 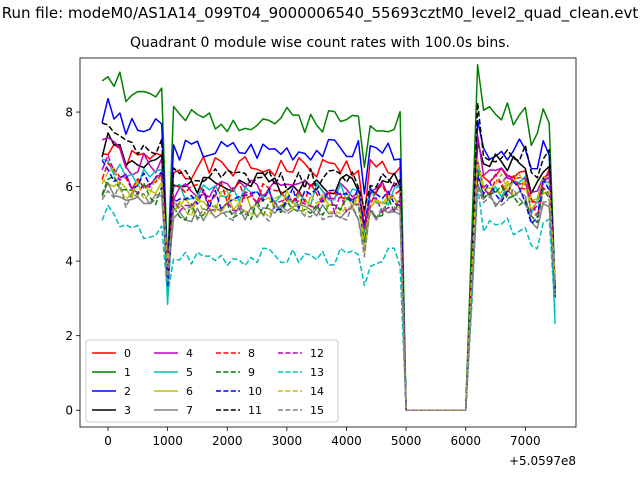 What do you see at coordinates (108, 441) in the screenshot?
I see `x-tick-label: 0` at bounding box center [108, 441].